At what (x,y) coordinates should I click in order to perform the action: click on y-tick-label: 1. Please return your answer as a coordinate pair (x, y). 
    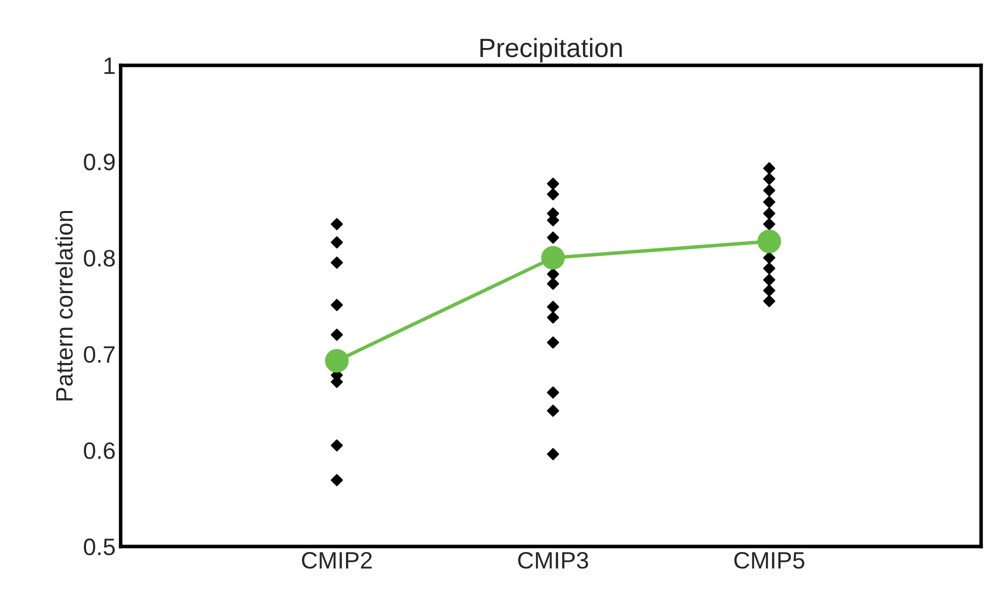
    Looking at the image, I should click on (109, 66).